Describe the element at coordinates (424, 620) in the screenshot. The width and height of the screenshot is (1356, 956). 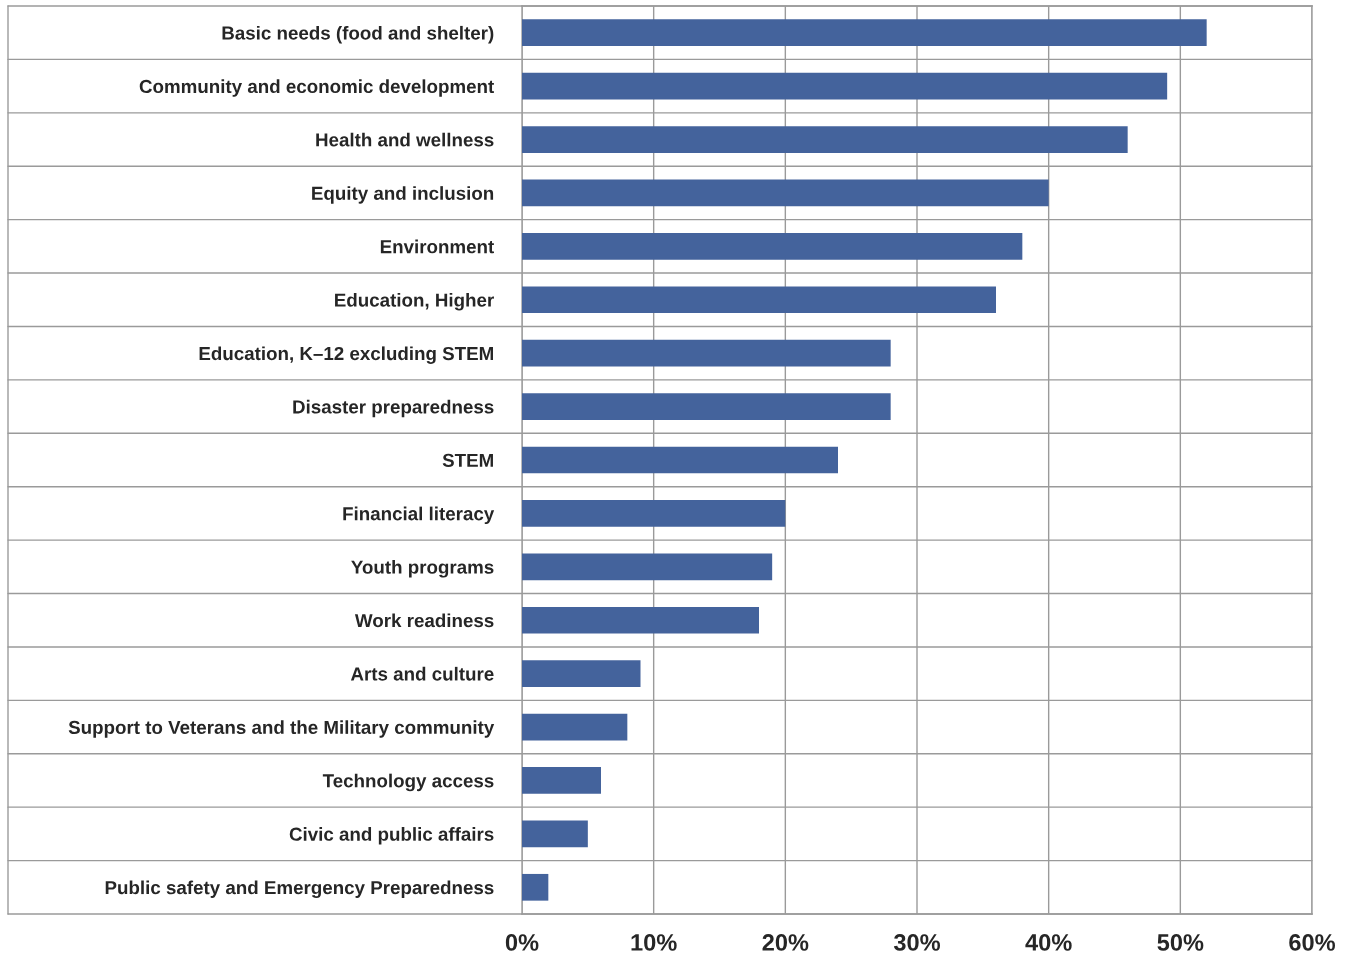
I see `y-tick-label: Work readiness` at that location.